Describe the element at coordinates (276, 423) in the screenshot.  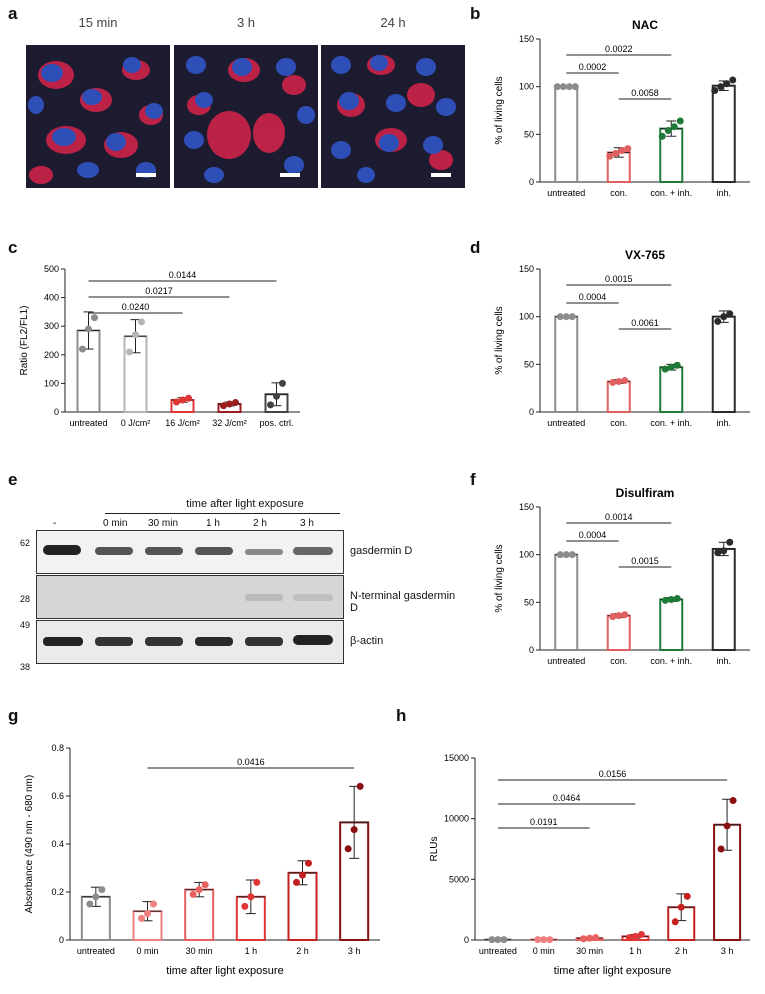
I see `x-tick-label: pos. ctrl.` at that location.